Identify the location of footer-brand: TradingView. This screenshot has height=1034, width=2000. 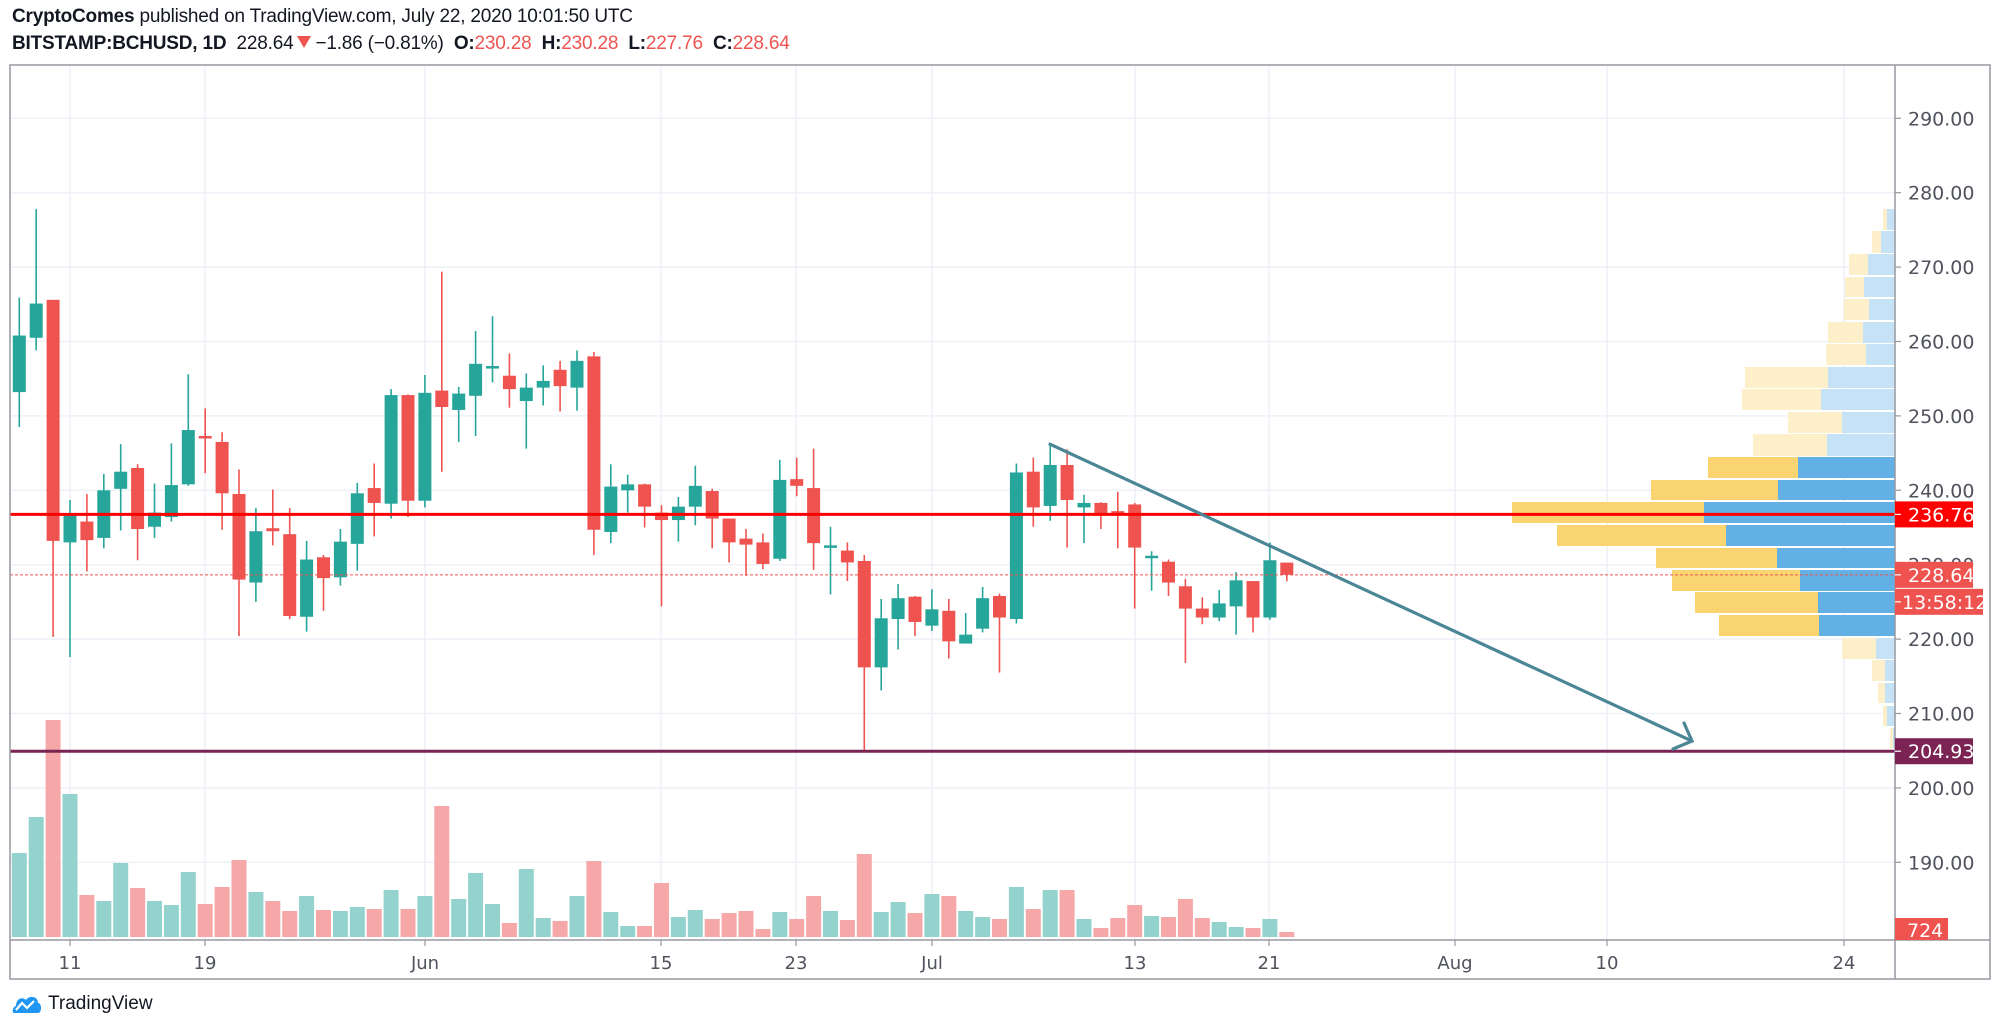
(82, 1004).